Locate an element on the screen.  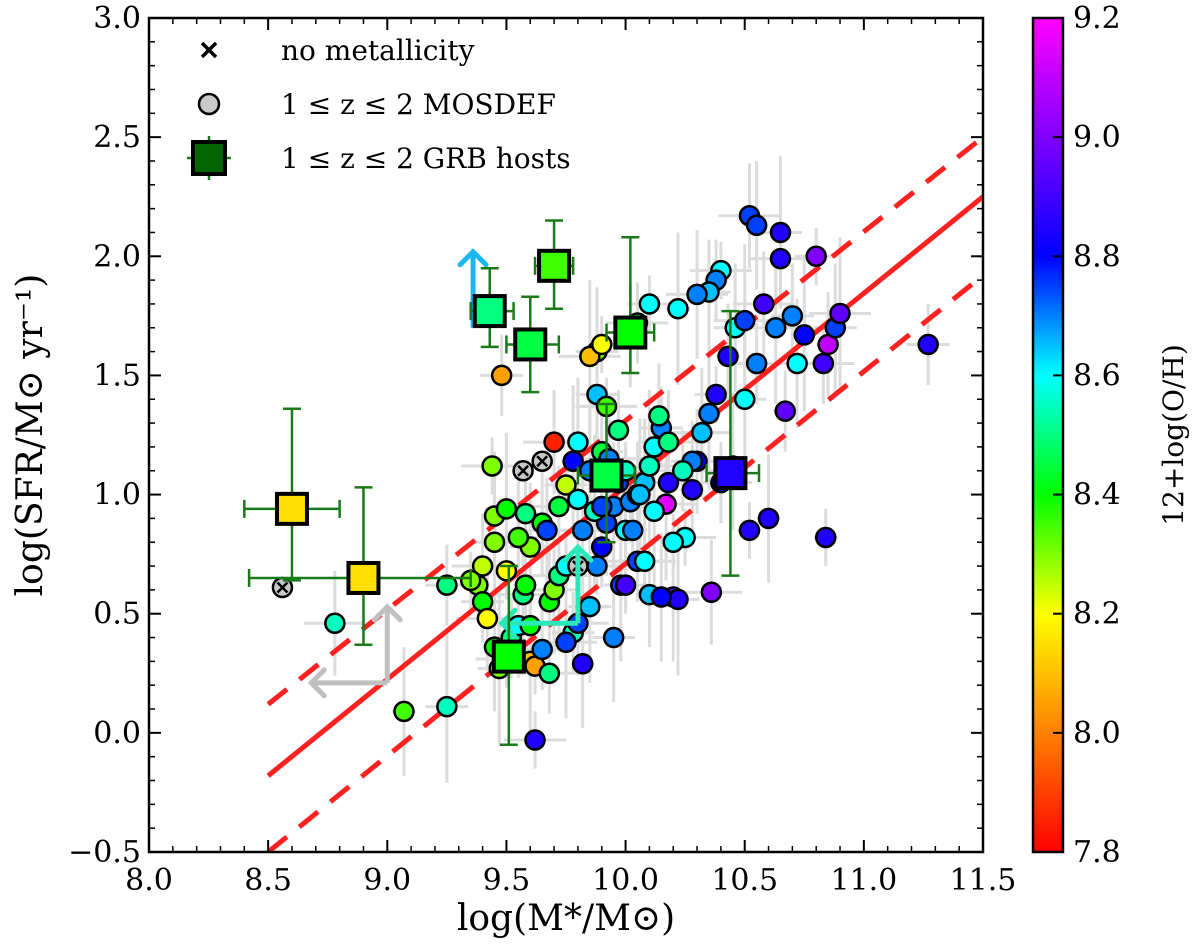
colorbar-tick-label: 8.6 is located at coordinates (1097, 375).